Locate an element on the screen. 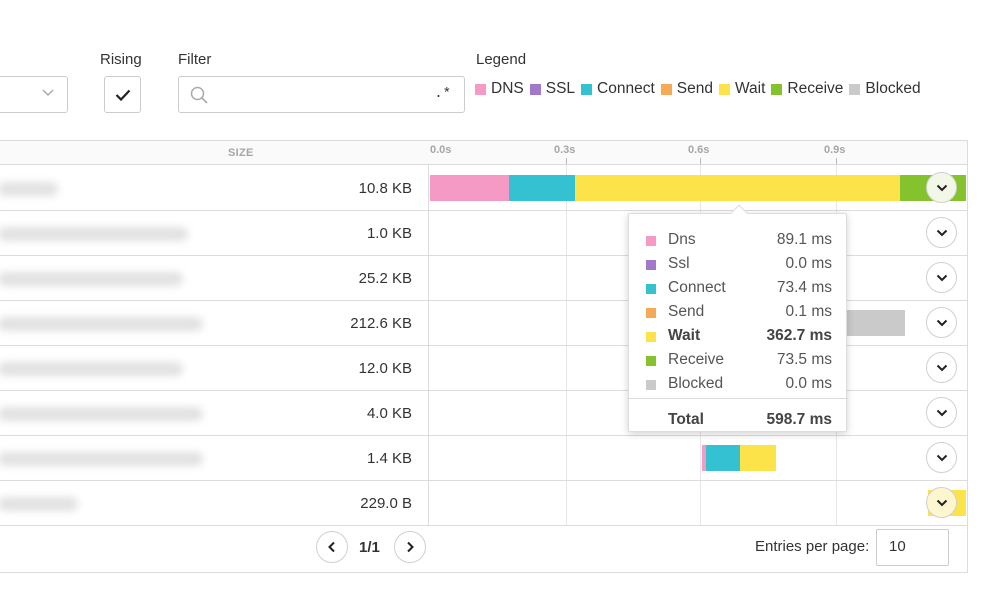 The height and width of the screenshot is (600, 1000). size-column-header: SIZE is located at coordinates (241, 153).